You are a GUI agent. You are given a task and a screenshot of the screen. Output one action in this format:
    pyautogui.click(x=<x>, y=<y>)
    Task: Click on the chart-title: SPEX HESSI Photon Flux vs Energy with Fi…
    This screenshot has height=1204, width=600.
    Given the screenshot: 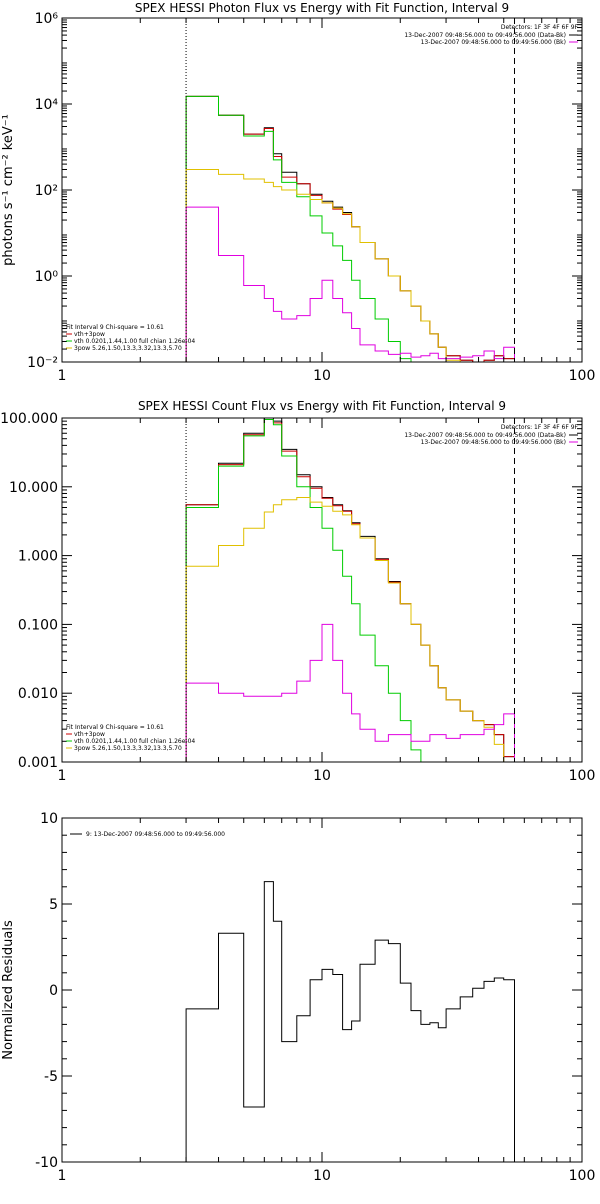 What is the action you would take?
    pyautogui.click(x=322, y=8)
    